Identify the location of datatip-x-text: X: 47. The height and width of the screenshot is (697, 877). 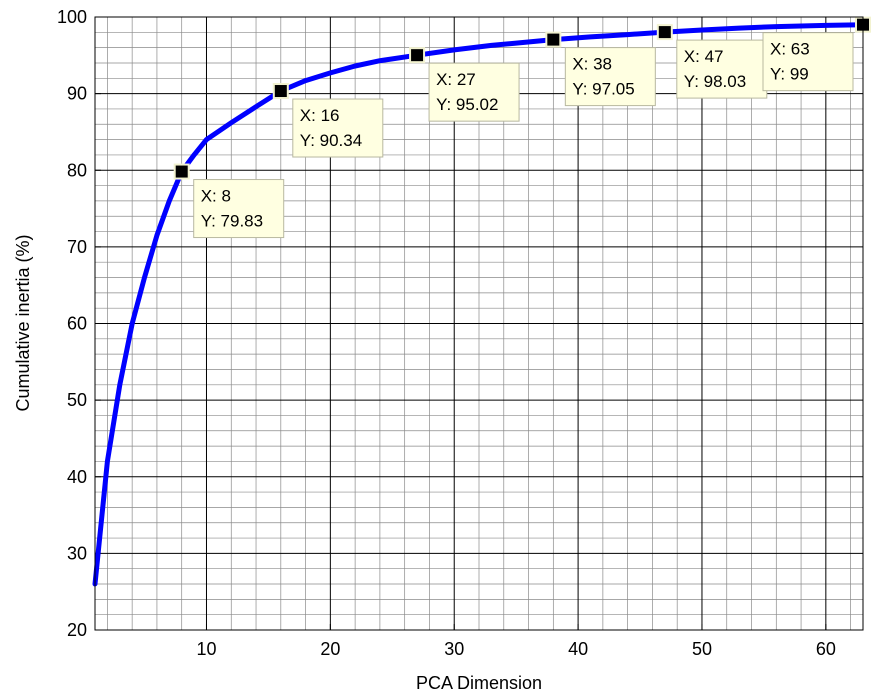
(704, 56).